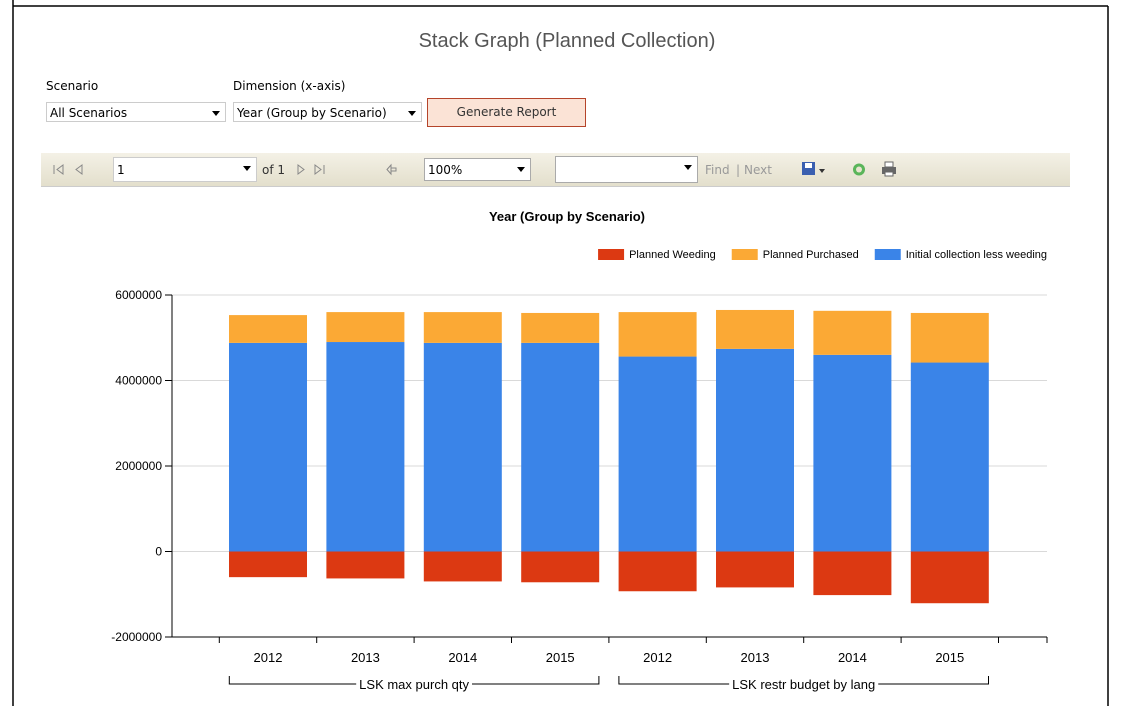  Describe the element at coordinates (136, 637) in the screenshot. I see `y-tick-label: -2000000` at that location.